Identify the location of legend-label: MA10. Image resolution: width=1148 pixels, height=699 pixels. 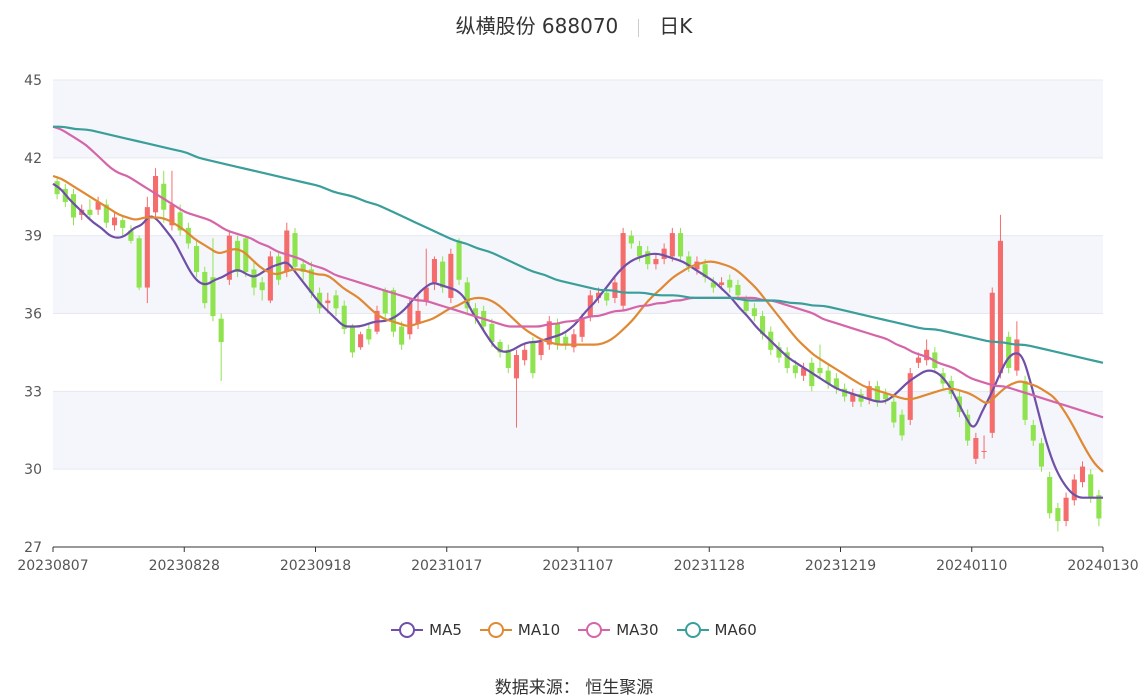
(539, 630).